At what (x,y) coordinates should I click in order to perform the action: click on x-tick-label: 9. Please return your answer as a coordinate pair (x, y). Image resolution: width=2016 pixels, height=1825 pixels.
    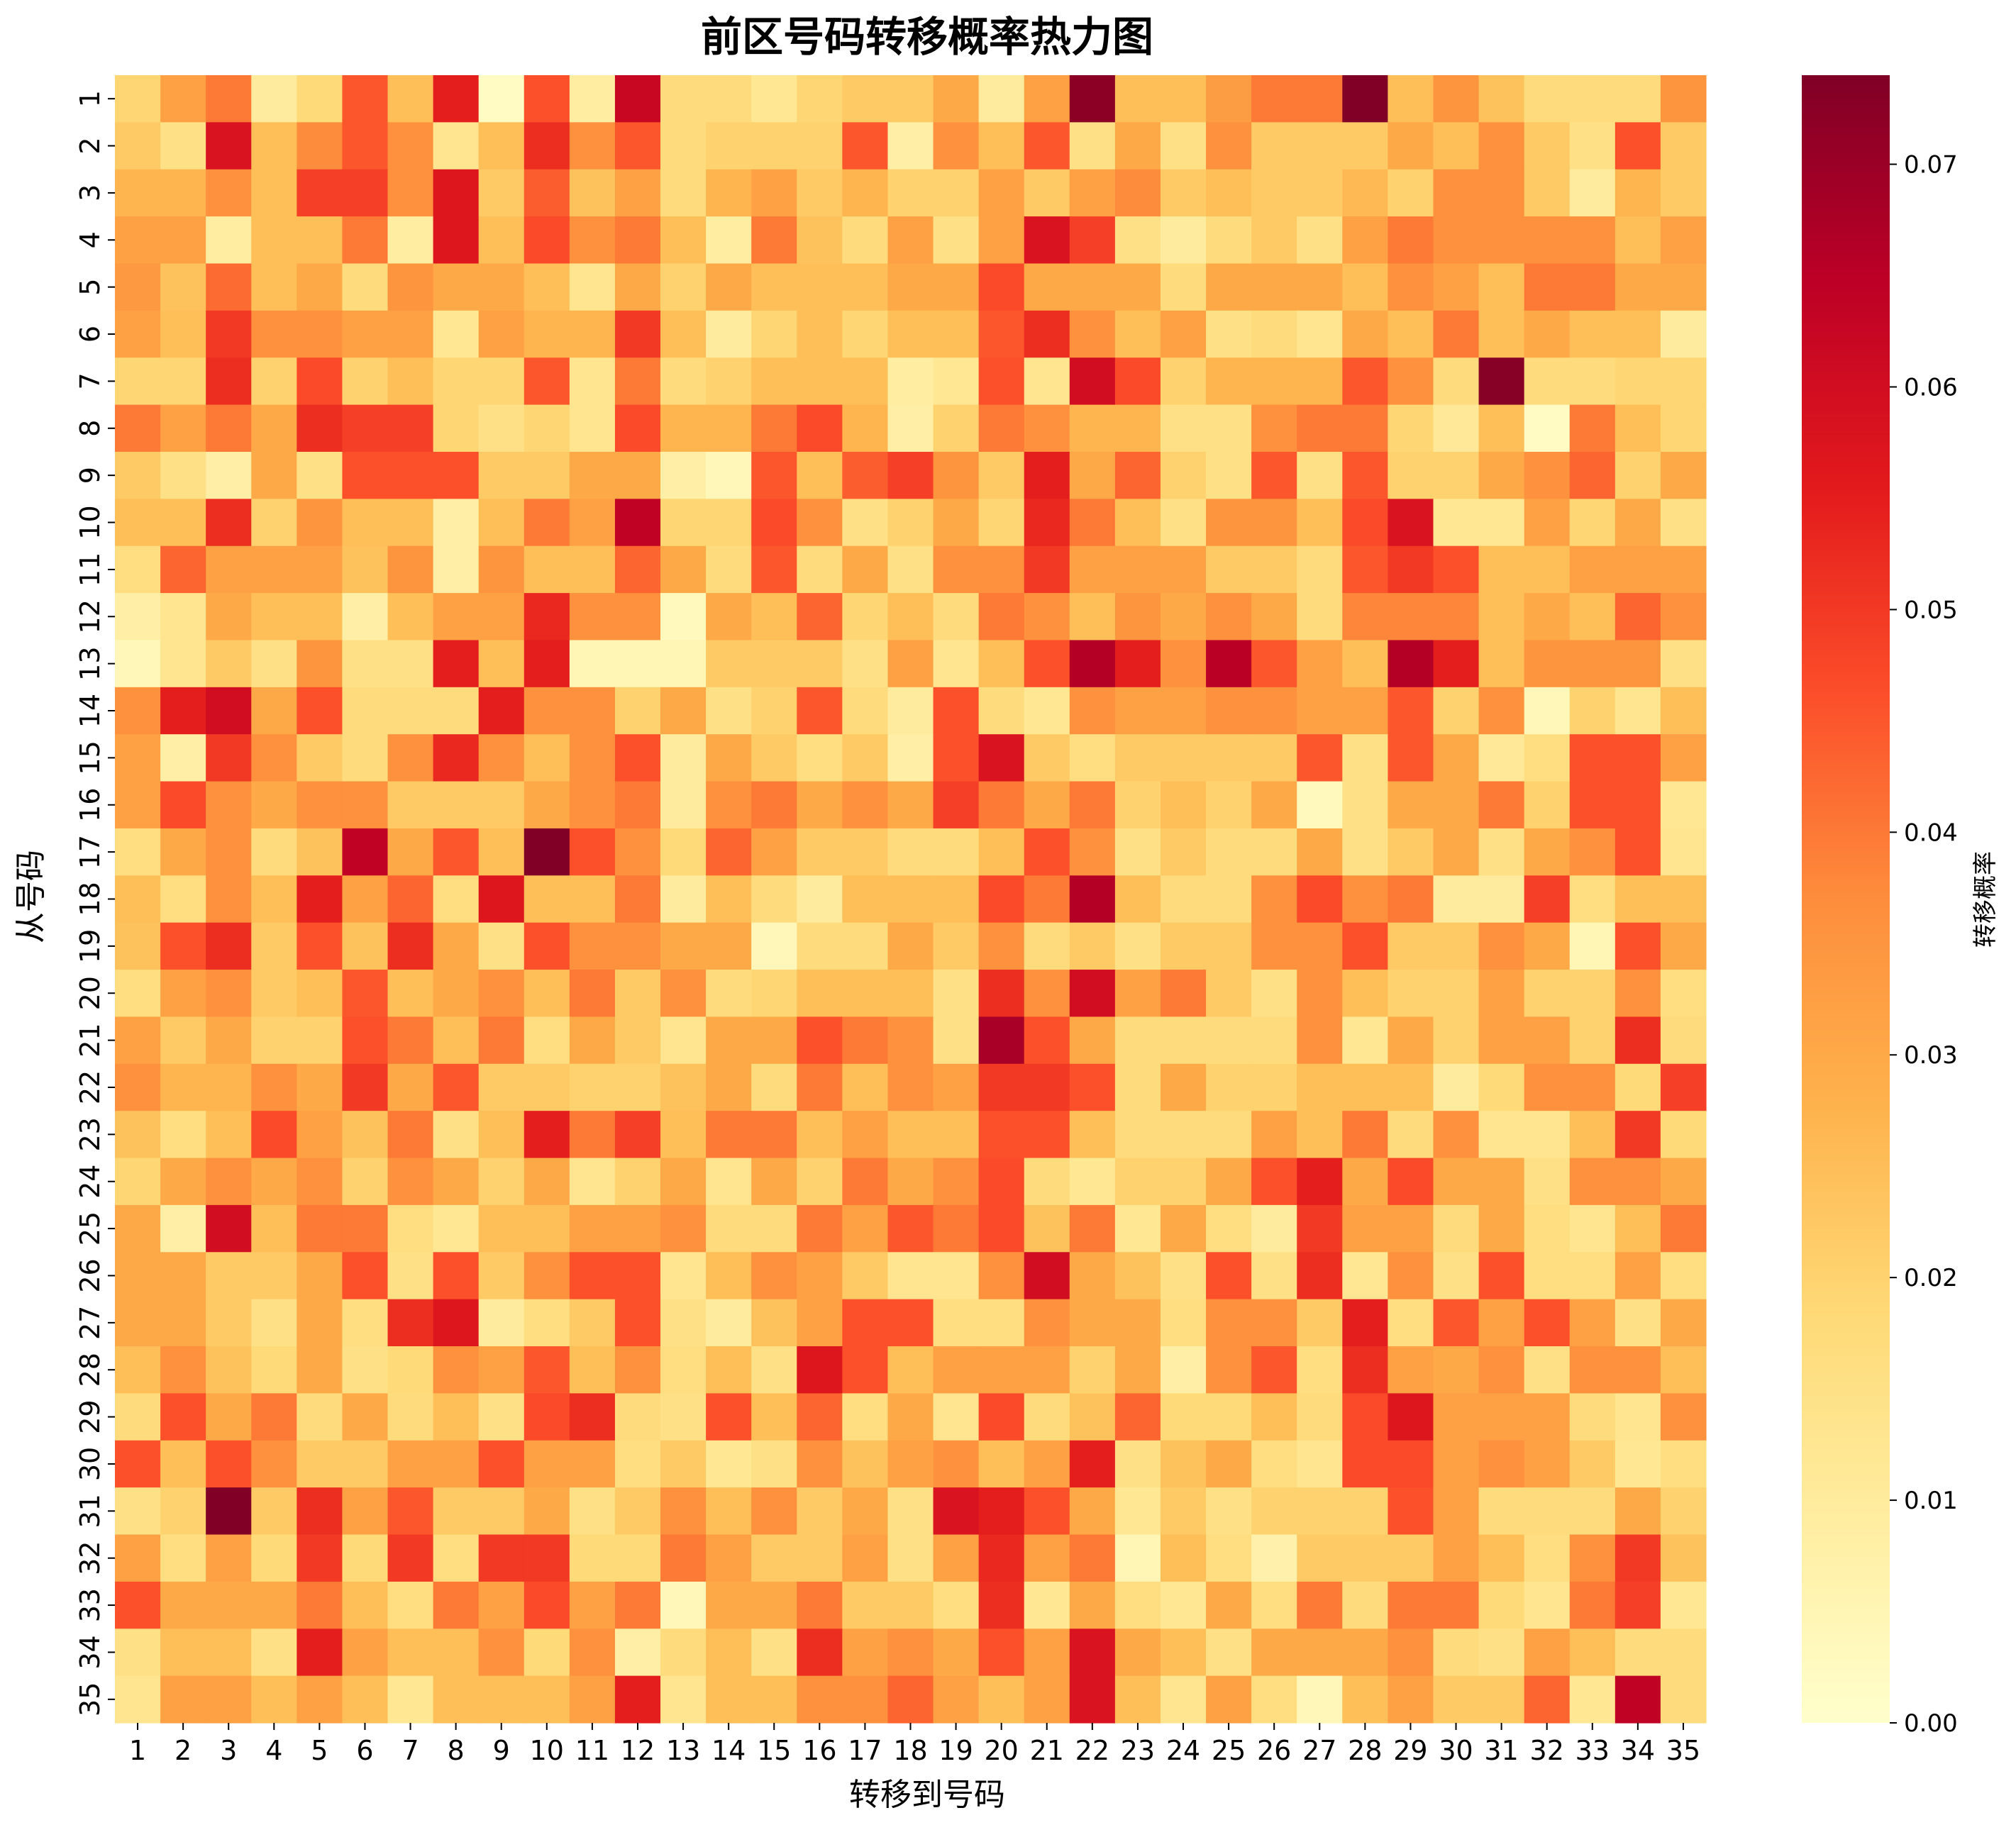
    Looking at the image, I should click on (501, 1750).